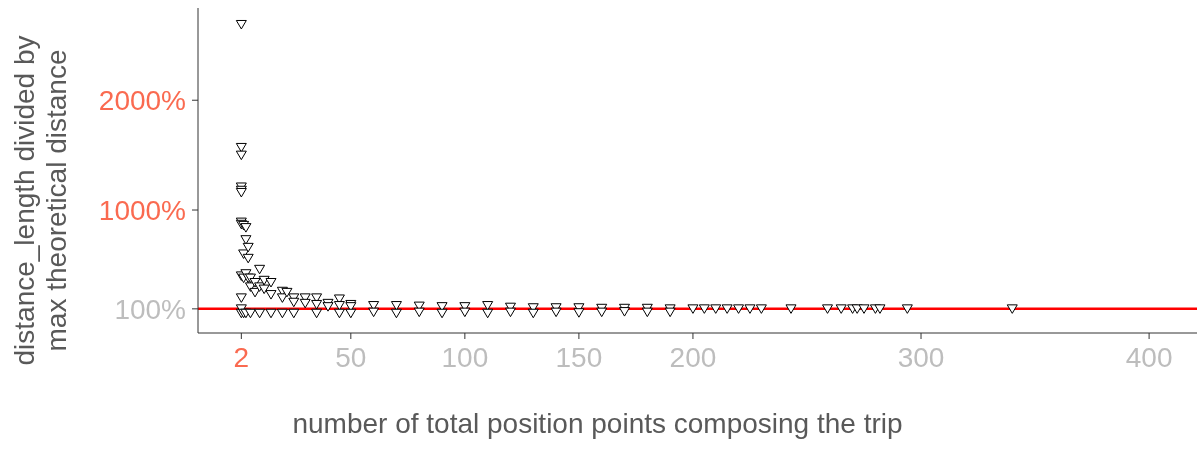  What do you see at coordinates (597, 423) in the screenshot?
I see `x-axis-title: number of total position points composing the trip` at bounding box center [597, 423].